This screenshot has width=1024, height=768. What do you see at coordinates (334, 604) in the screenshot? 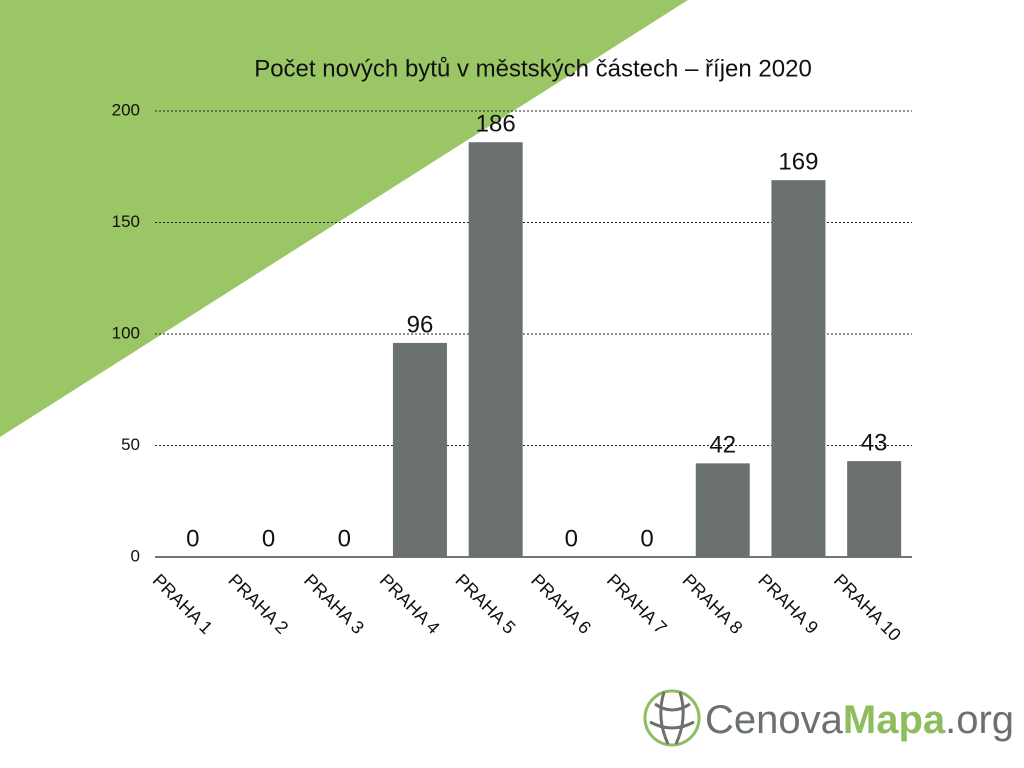
I see `x-tick-label: PRAHA 3` at bounding box center [334, 604].